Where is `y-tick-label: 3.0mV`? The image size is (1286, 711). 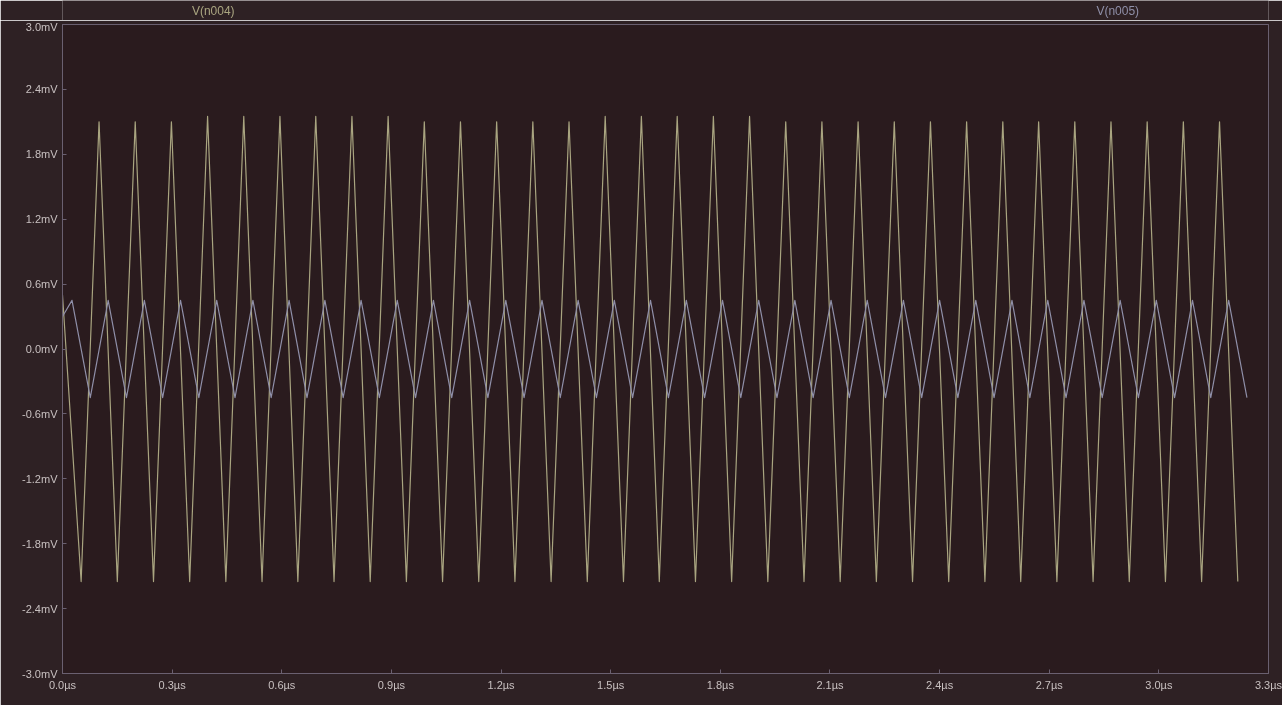 y-tick-label: 3.0mV is located at coordinates (42, 26).